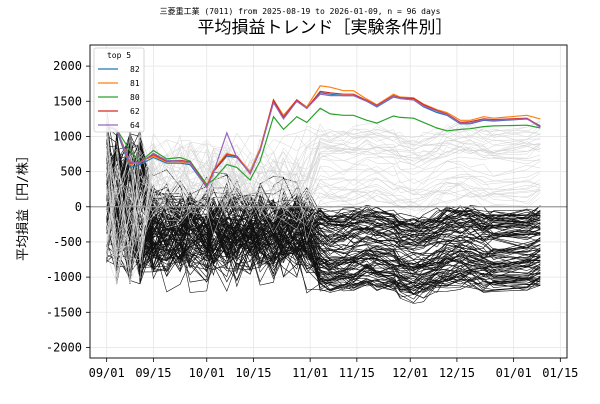 Image resolution: width=600 pixels, height=404 pixels. What do you see at coordinates (457, 373) in the screenshot?
I see `x-tick-label: 12/15` at bounding box center [457, 373].